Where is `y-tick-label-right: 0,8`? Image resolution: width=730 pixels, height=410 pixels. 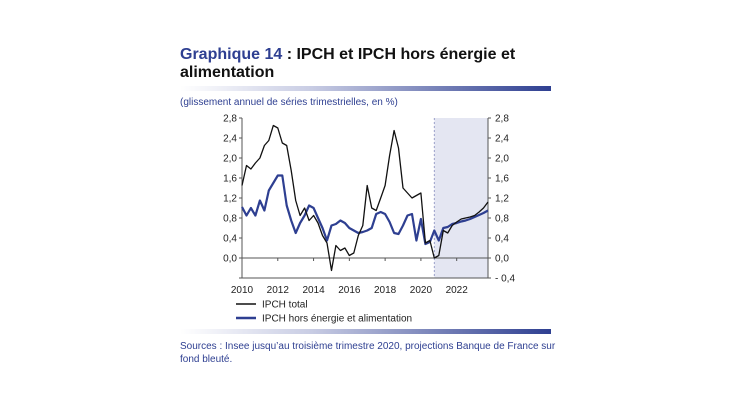 y-tick-label-right: 0,8 is located at coordinates (502, 219).